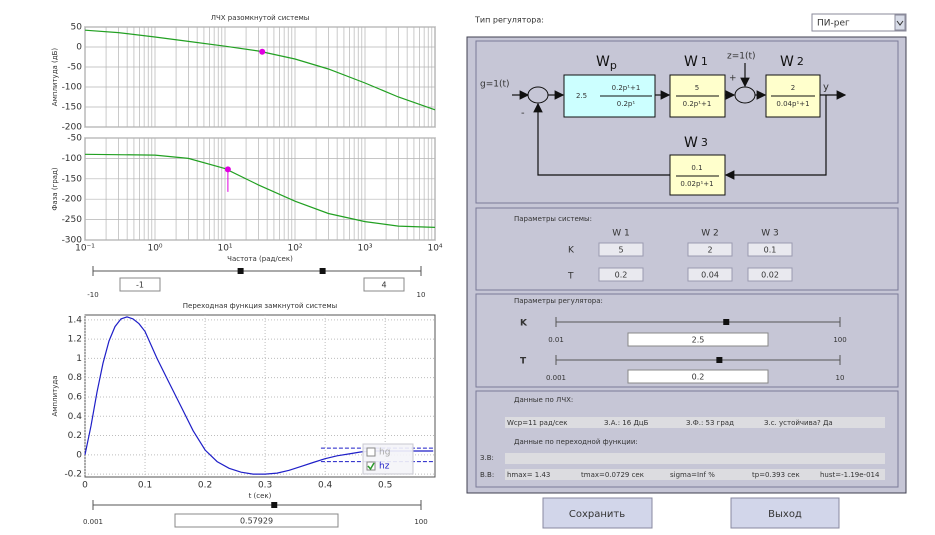 The height and width of the screenshot is (535, 935). I want to click on x-tick-label: 0.5, so click(385, 486).